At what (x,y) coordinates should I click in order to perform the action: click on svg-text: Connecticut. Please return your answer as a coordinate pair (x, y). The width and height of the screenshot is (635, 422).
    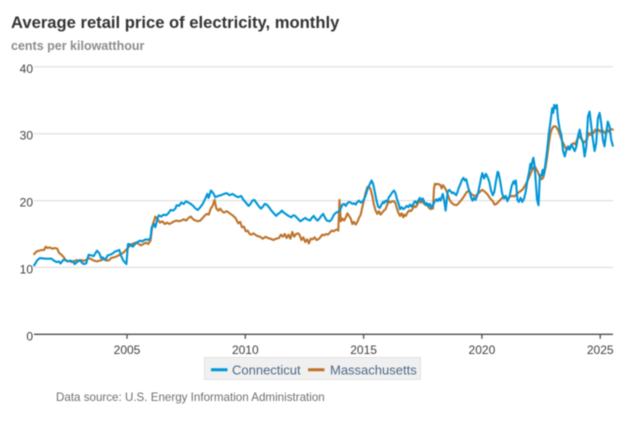
    Looking at the image, I should click on (266, 369).